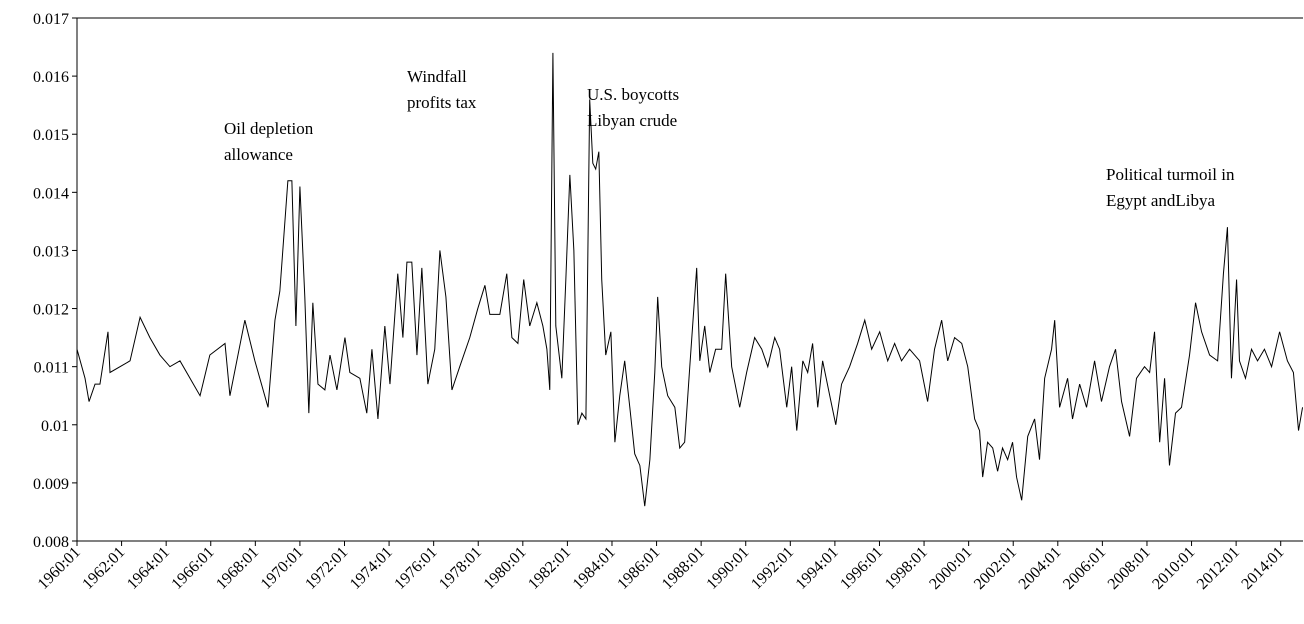  I want to click on x-tick-label: 1960:01, so click(59, 568).